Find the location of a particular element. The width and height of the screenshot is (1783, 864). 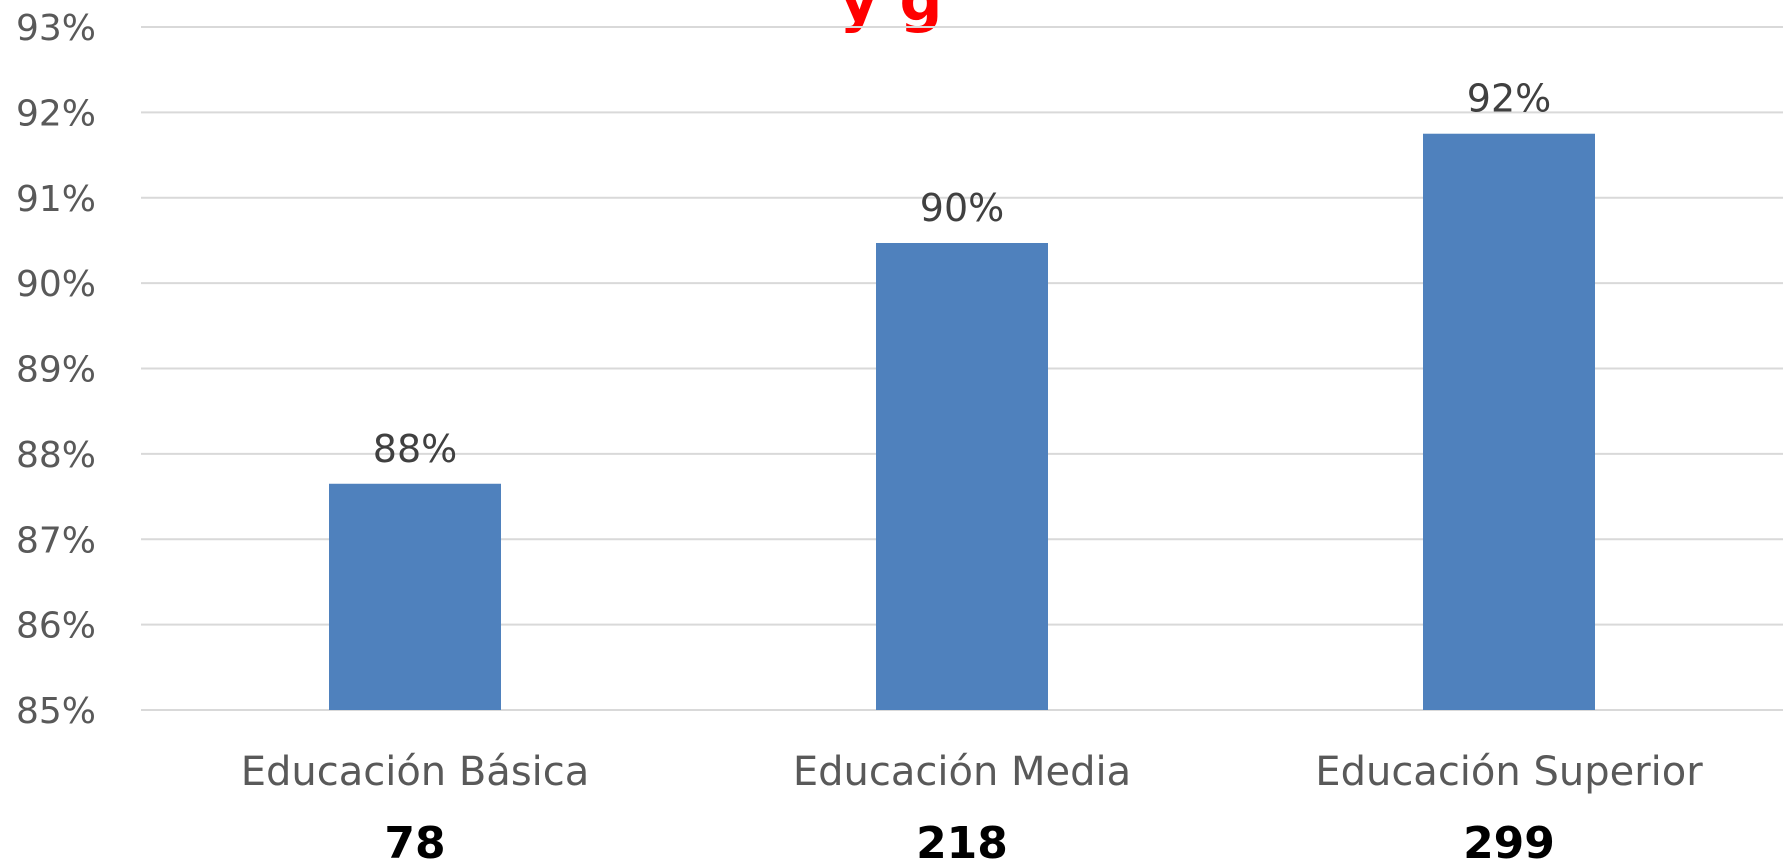

data-label: 90% is located at coordinates (962, 208).